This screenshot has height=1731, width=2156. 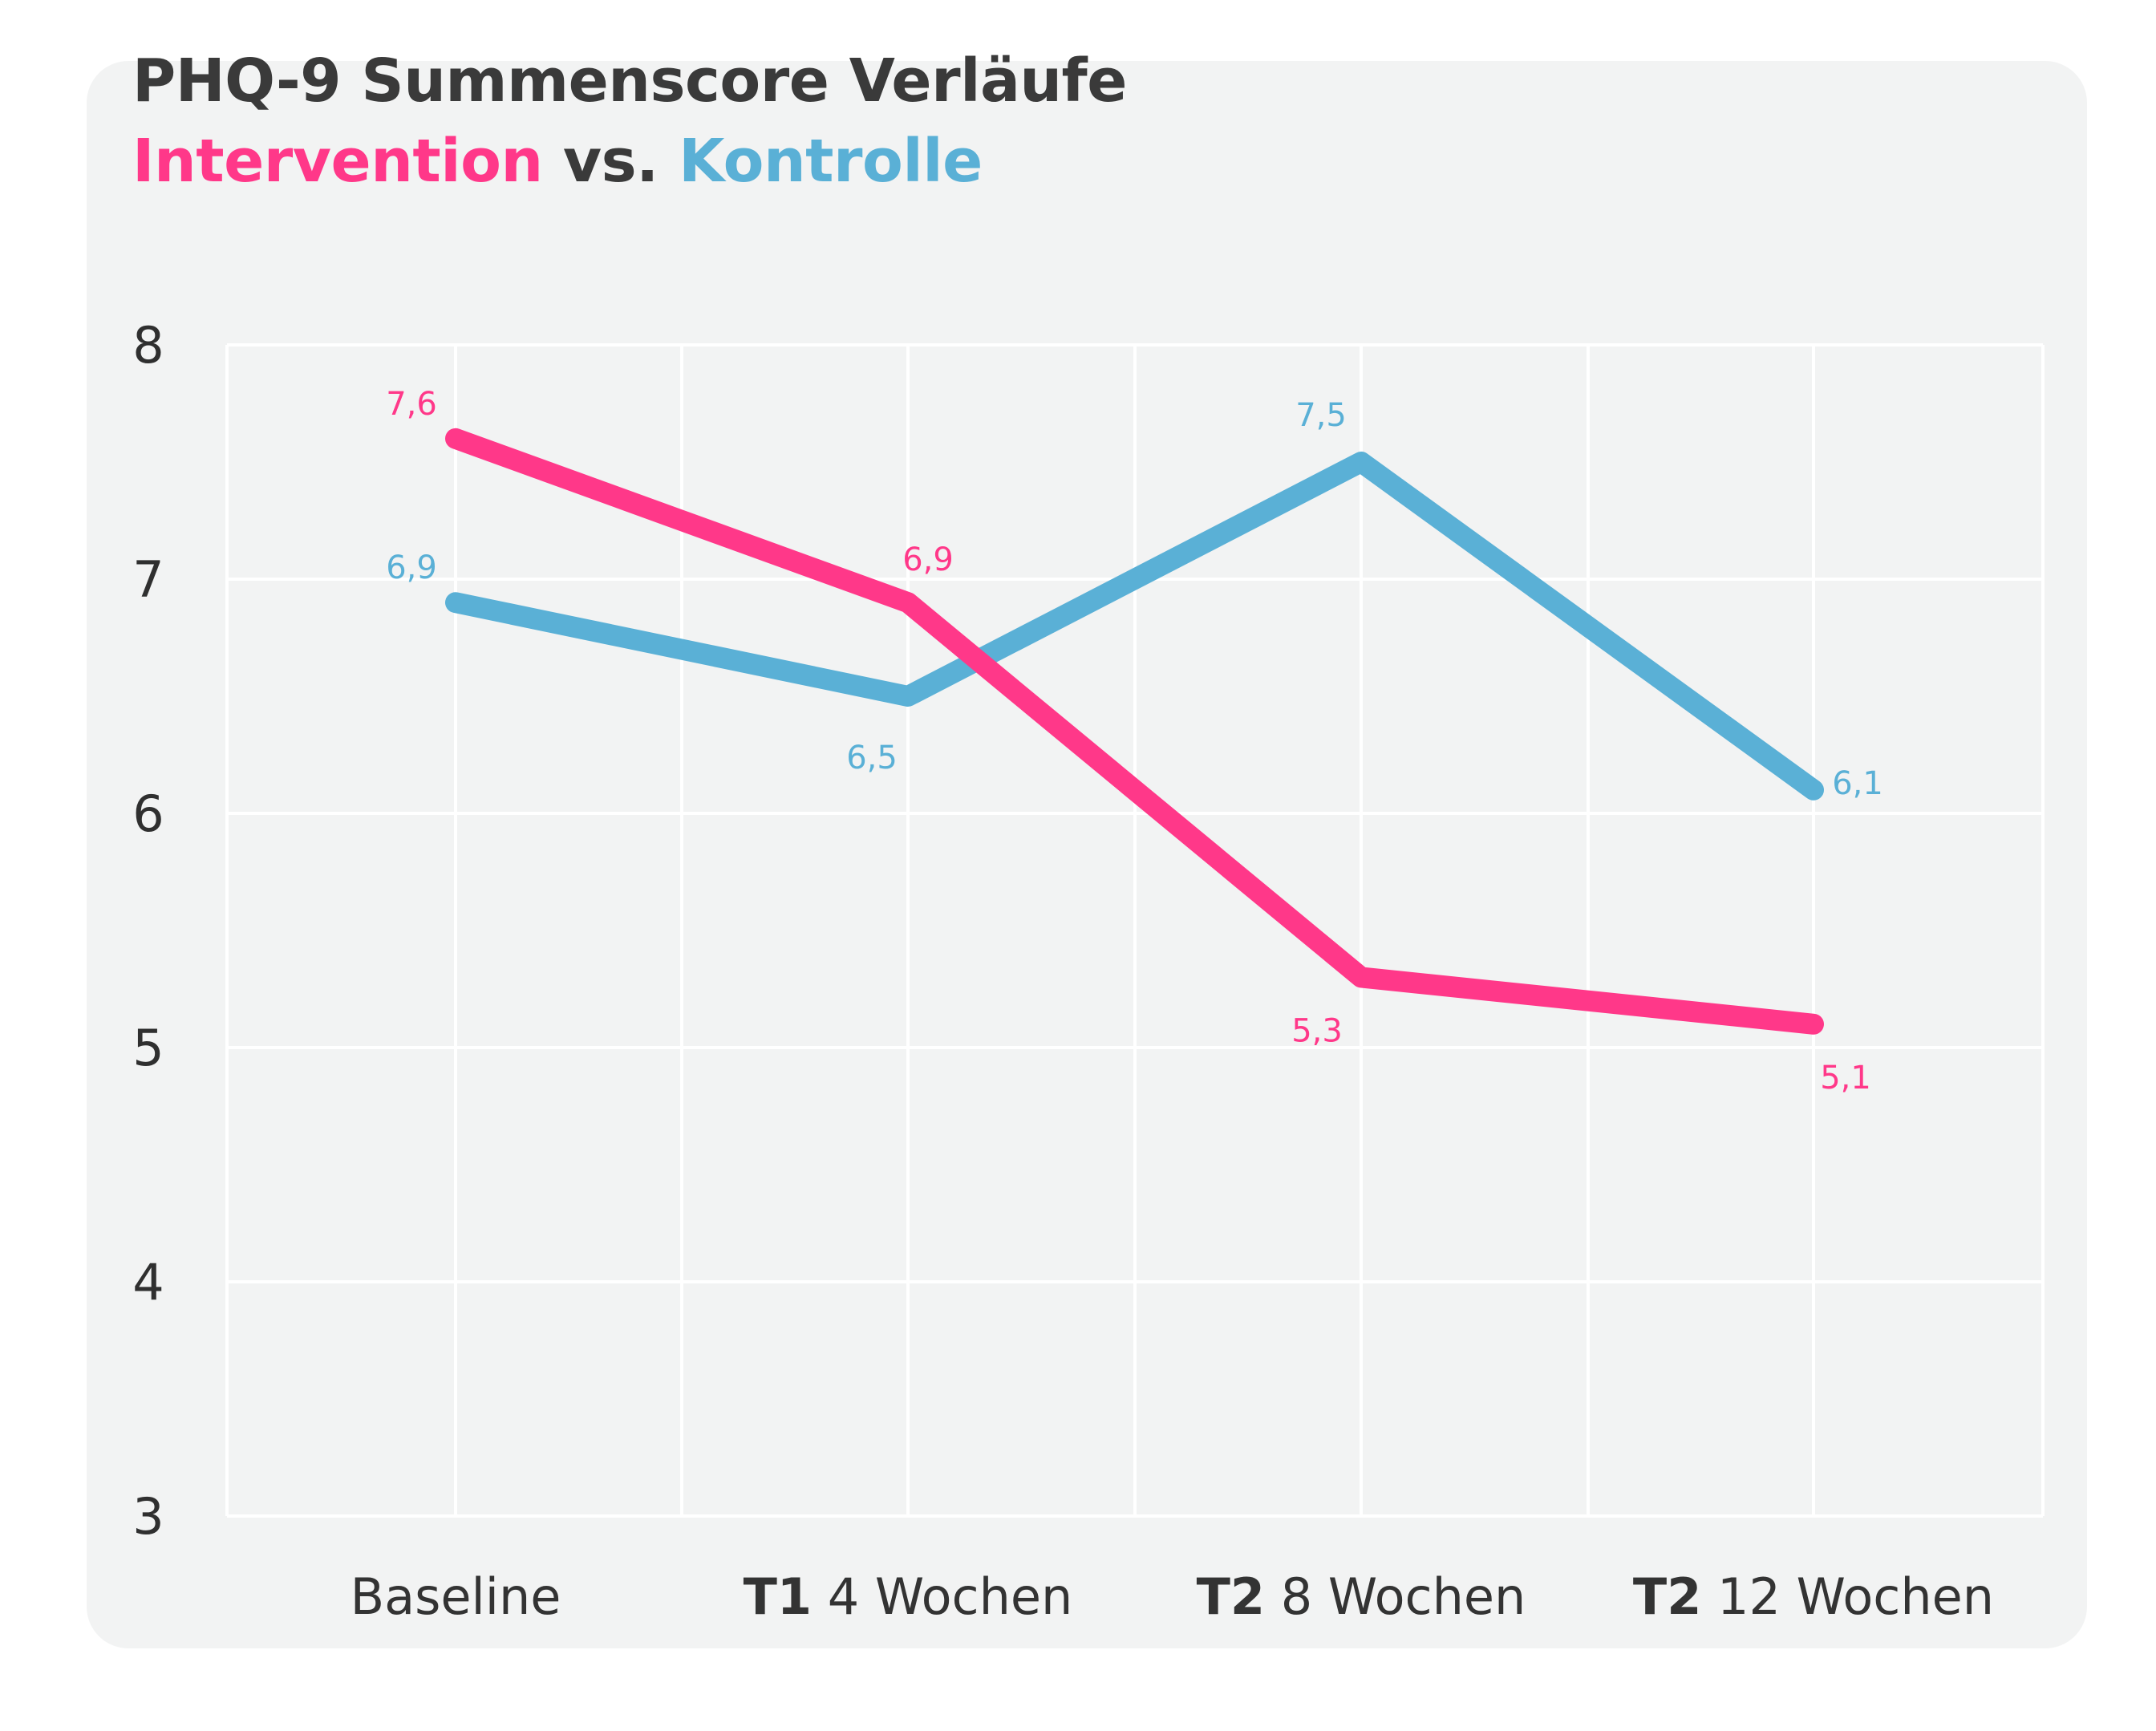 I want to click on chart-subtitle: Intervention vs. Kontrolle, so click(x=557, y=161).